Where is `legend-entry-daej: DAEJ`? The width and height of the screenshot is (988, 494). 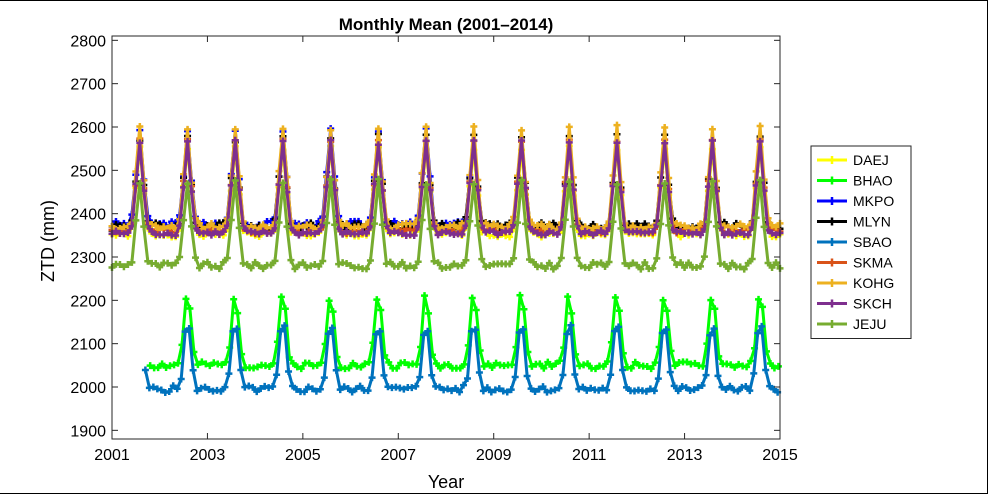 legend-entry-daej: DAEJ is located at coordinates (853, 160).